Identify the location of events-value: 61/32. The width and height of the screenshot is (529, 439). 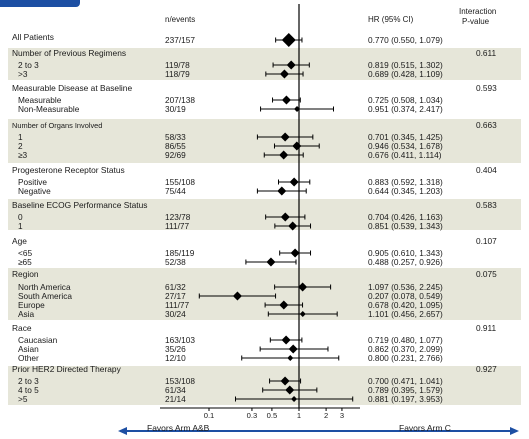
(175, 287).